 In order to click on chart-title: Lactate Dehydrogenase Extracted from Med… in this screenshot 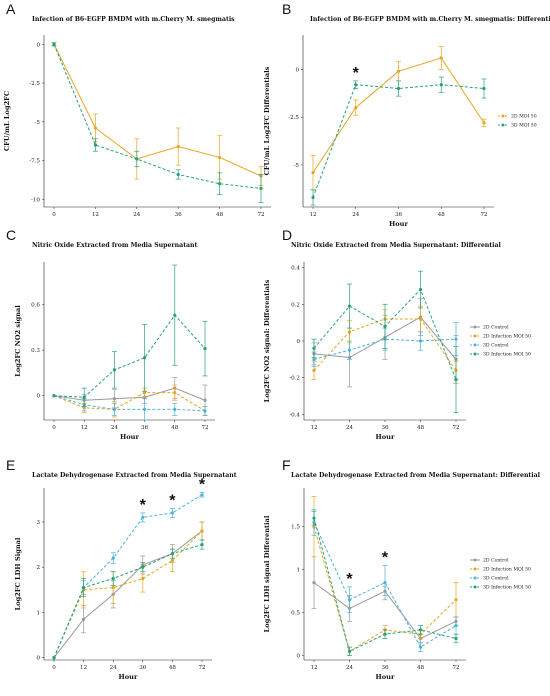, I will do `click(416, 475)`.